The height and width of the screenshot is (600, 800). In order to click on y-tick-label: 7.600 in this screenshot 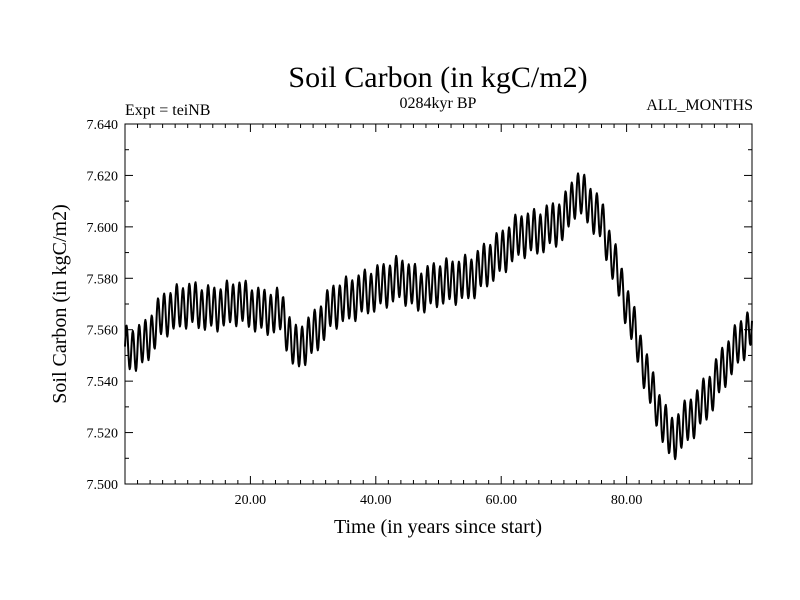, I will do `click(103, 228)`.